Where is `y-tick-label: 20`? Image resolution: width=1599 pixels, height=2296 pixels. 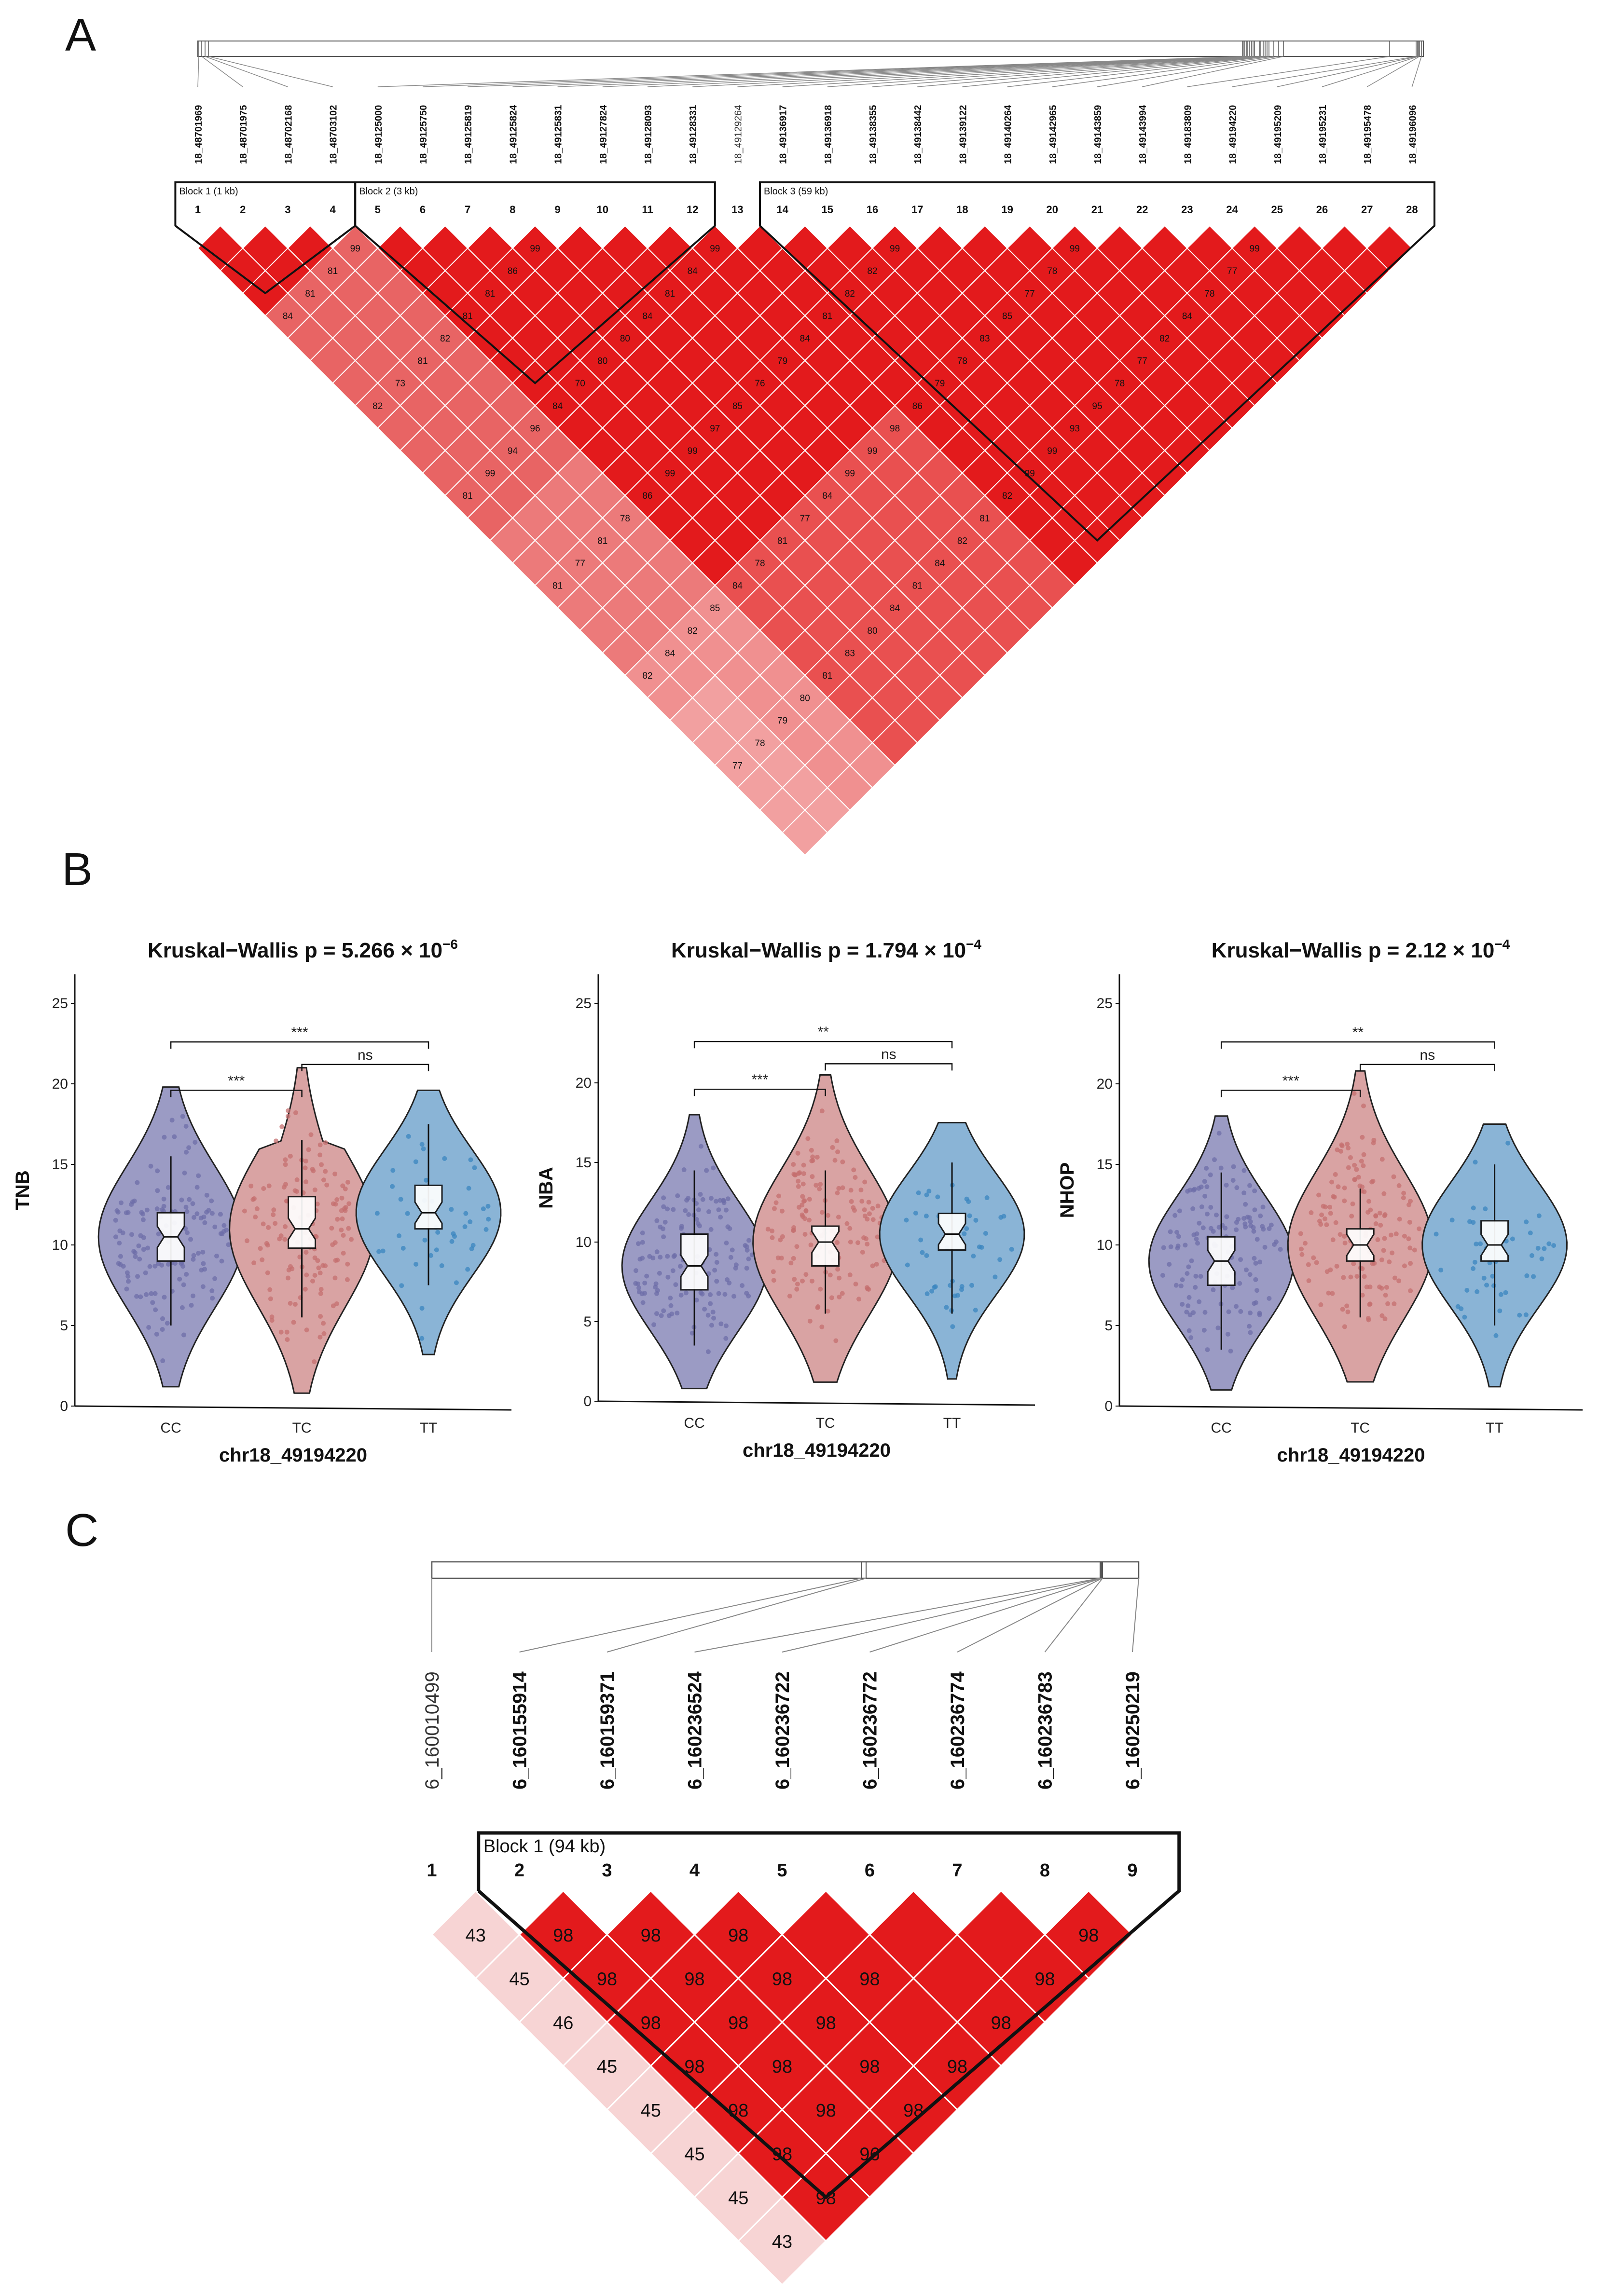
y-tick-label: 20 is located at coordinates (584, 1083).